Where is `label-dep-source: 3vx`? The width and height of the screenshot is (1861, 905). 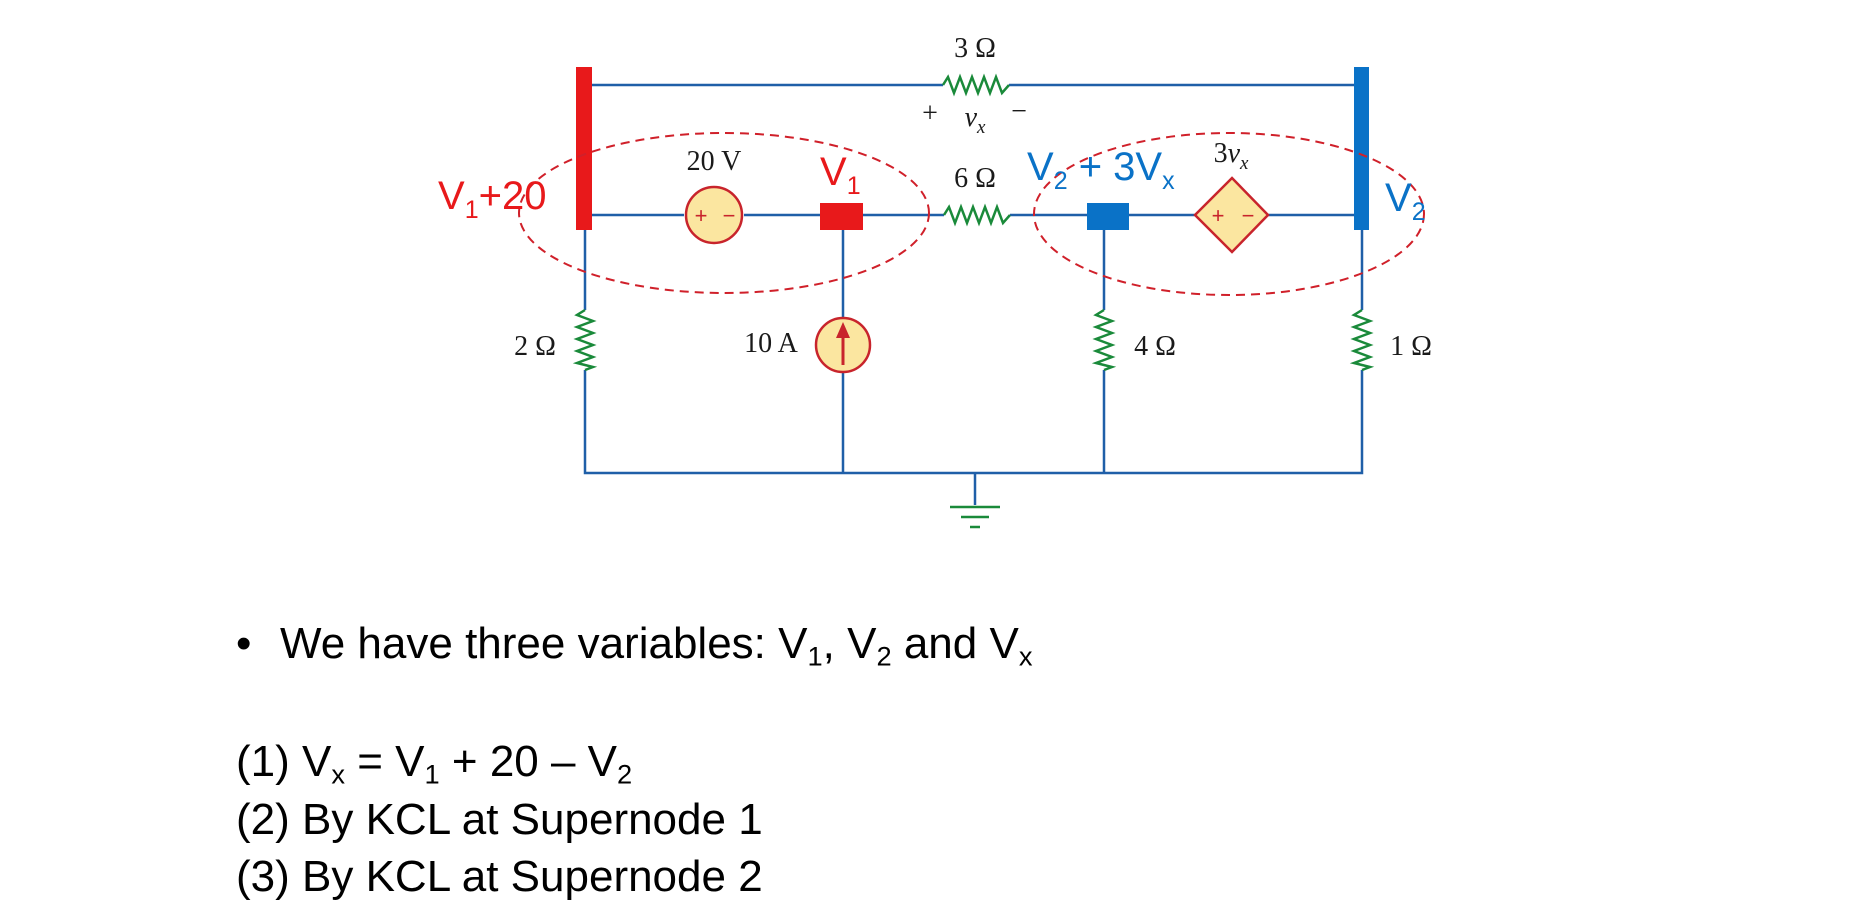 label-dep-source: 3vx is located at coordinates (1231, 156).